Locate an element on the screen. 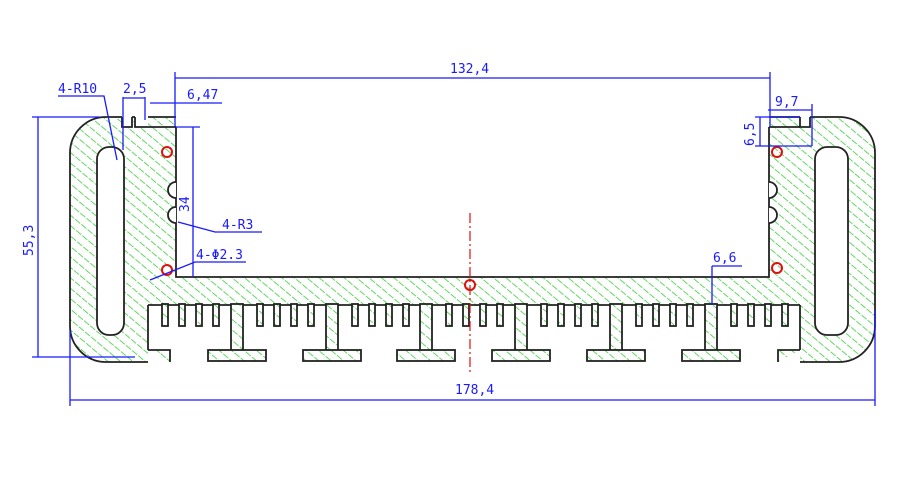 The height and width of the screenshot is (500, 900). dim-label: 6,5 is located at coordinates (750, 134).